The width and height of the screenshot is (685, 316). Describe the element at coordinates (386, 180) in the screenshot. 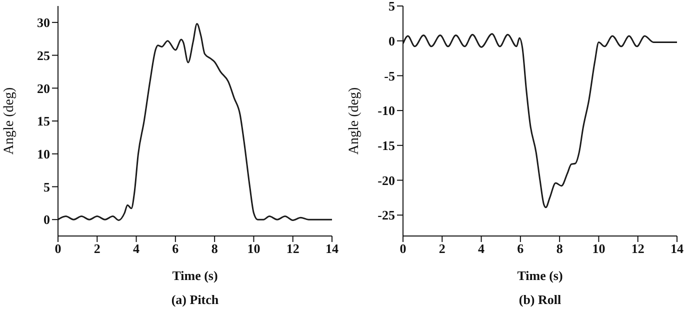

I see `y-tick-label: -20` at that location.